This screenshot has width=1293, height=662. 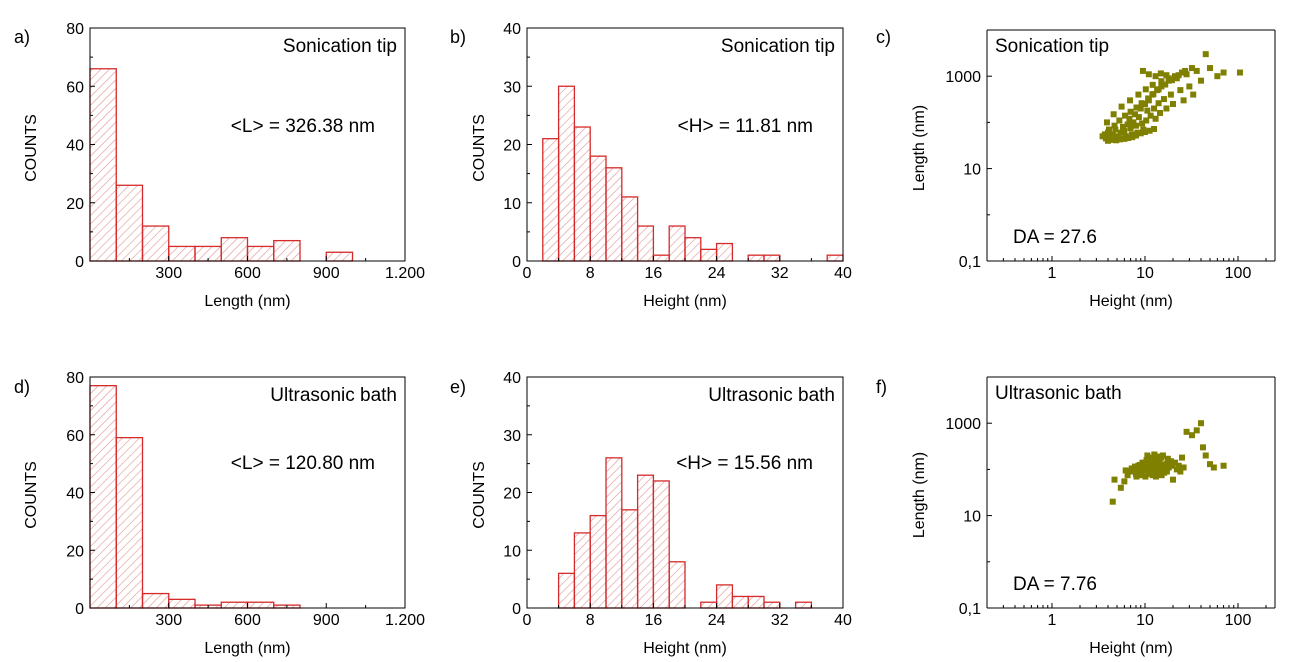 What do you see at coordinates (512, 494) in the screenshot?
I see `y-tick-label: 20` at bounding box center [512, 494].